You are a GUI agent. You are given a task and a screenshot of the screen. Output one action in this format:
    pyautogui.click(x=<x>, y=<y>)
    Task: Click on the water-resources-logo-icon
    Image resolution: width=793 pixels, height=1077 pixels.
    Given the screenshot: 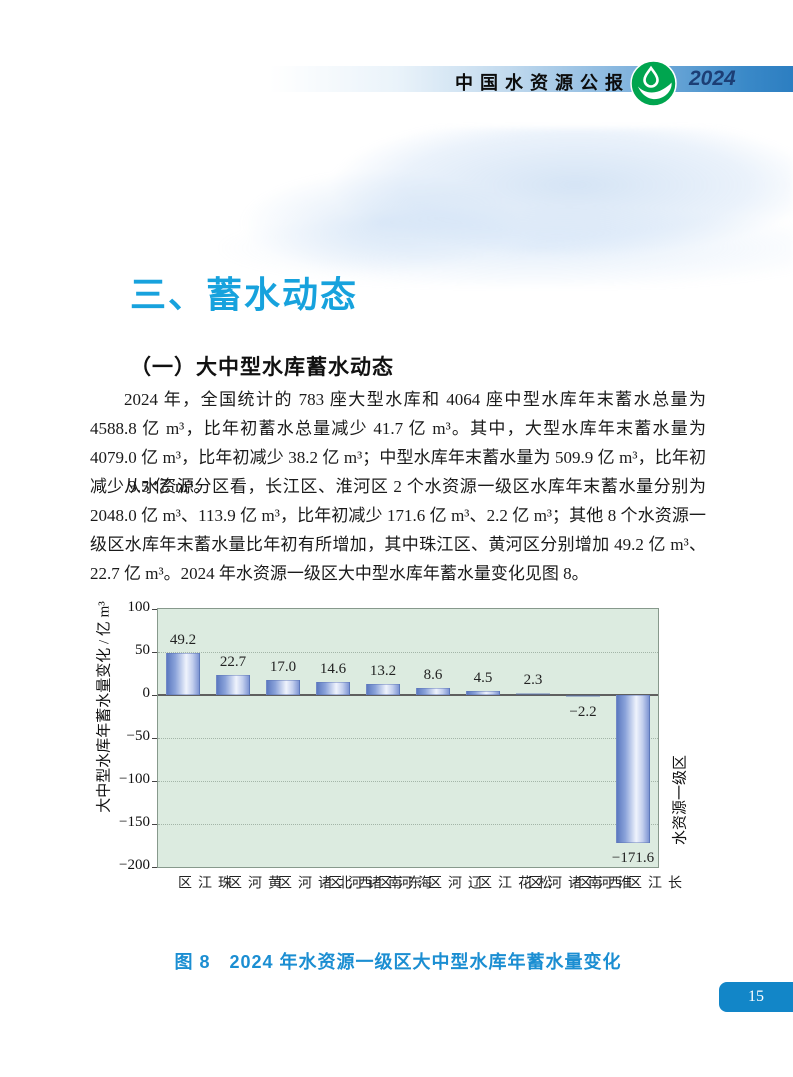 What is the action you would take?
    pyautogui.click(x=653, y=83)
    